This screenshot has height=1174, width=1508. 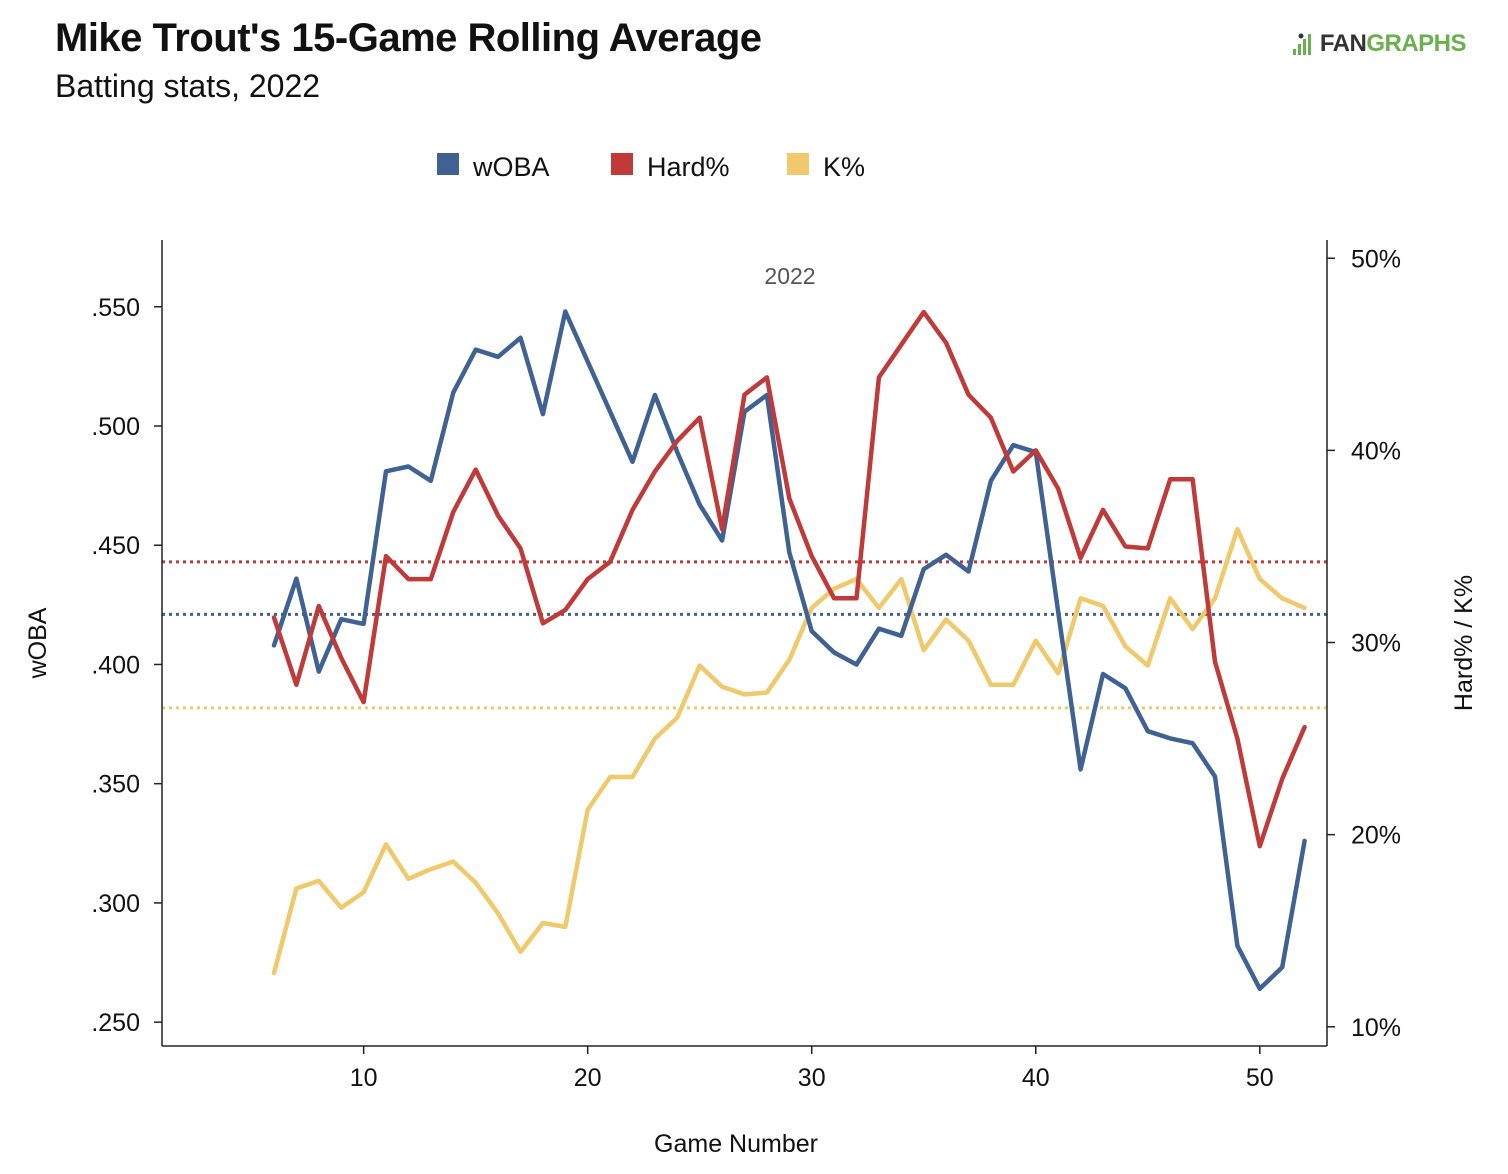 What do you see at coordinates (1376, 259) in the screenshot?
I see `y-right-tick-label: 50%` at bounding box center [1376, 259].